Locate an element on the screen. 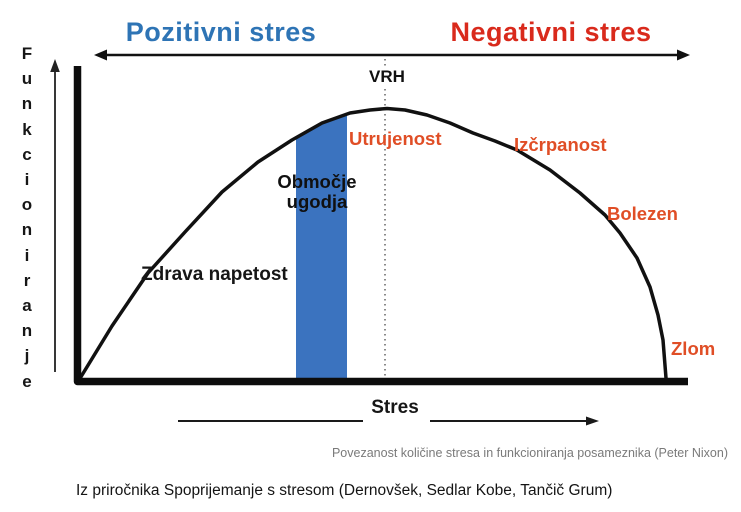 The height and width of the screenshot is (512, 741). illness-label: Bolezen is located at coordinates (642, 213).